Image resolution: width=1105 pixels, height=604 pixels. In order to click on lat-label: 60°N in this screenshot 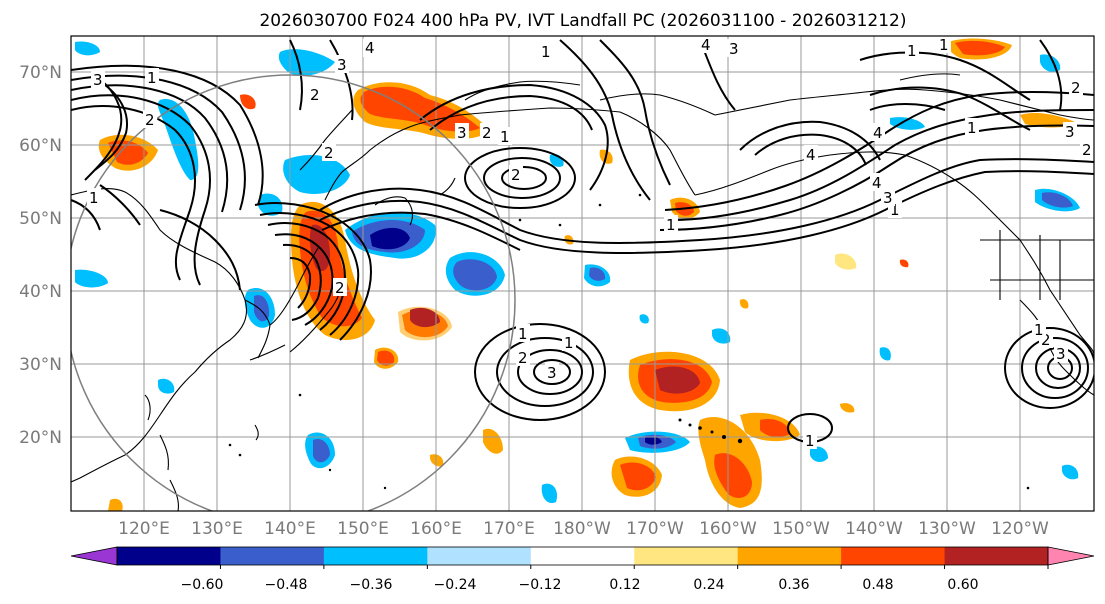, I will do `click(40, 146)`.